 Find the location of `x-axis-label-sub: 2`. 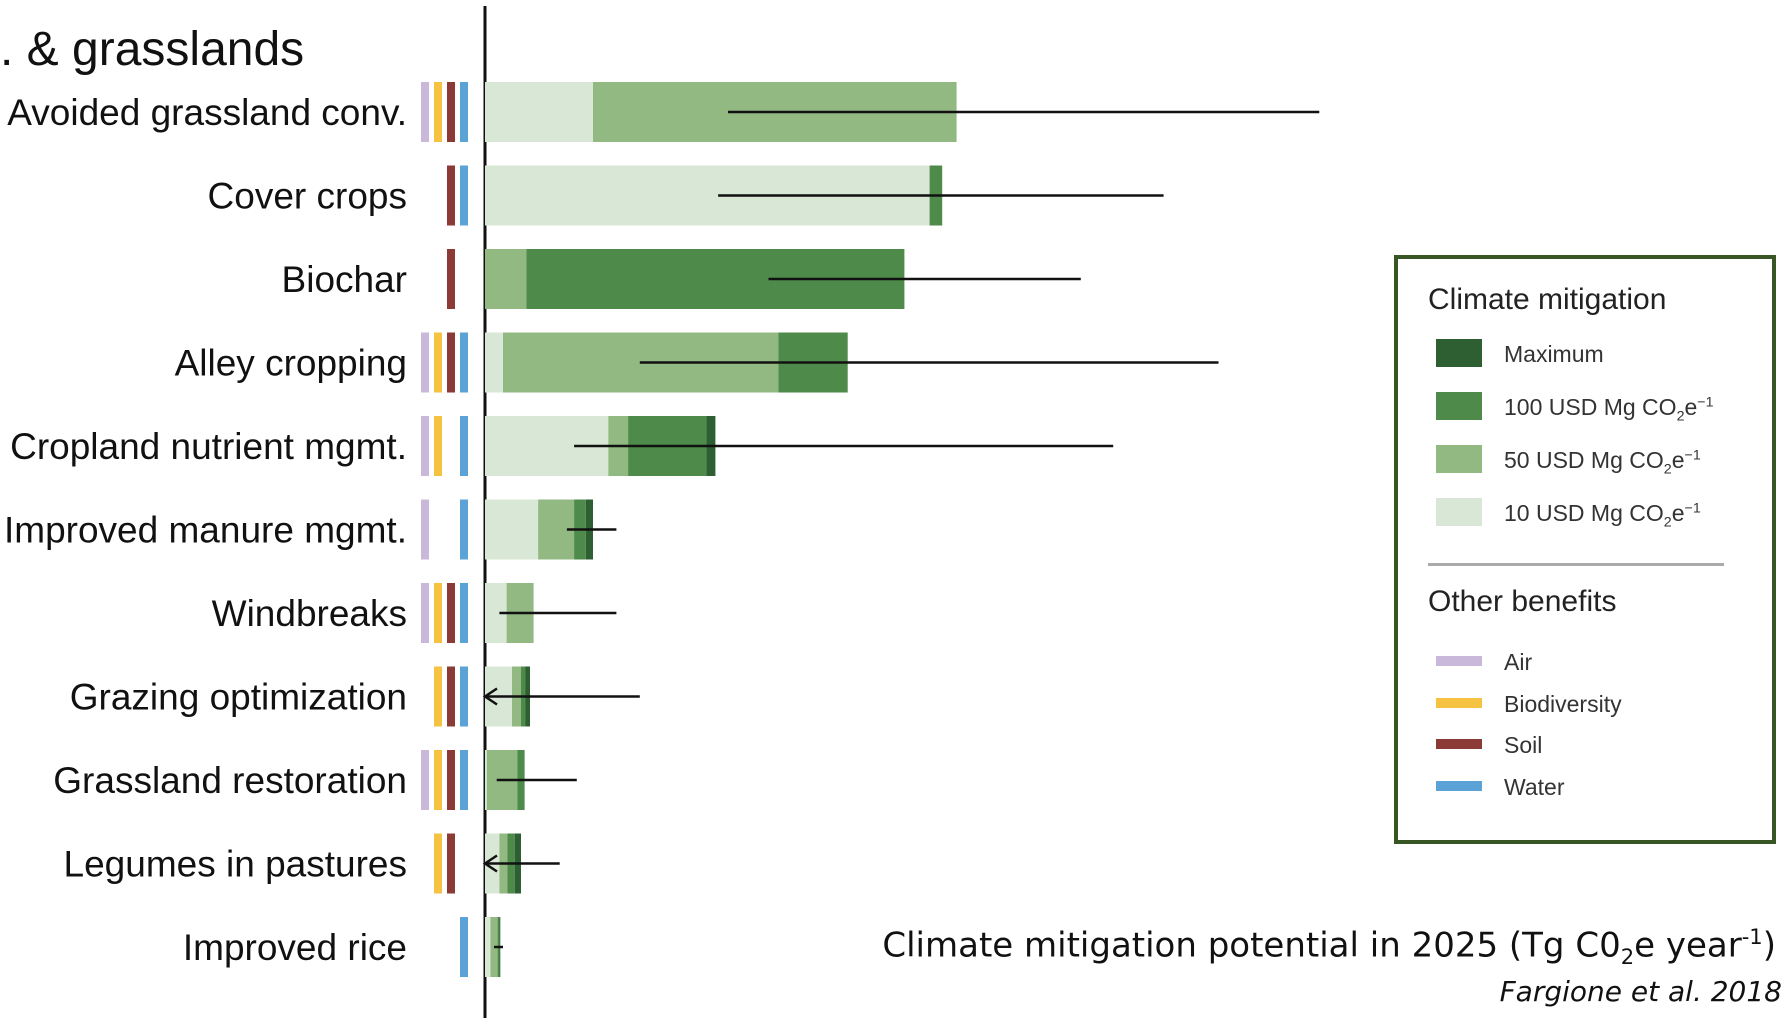

x-axis-label-sub: 2 is located at coordinates (1627, 957).